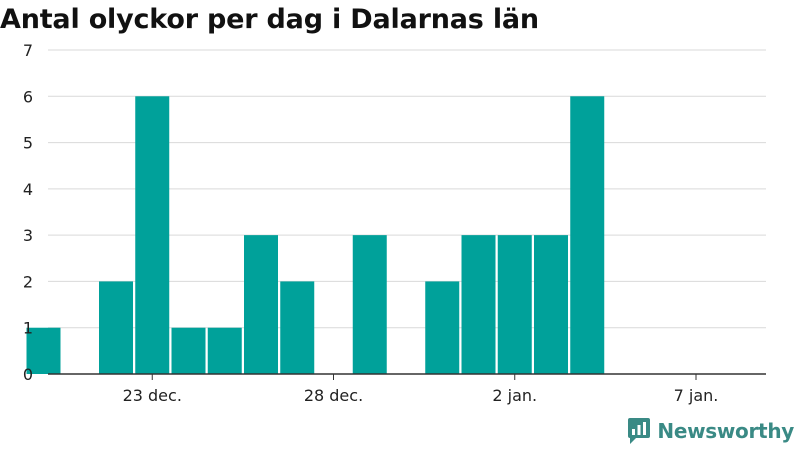 Image resolution: width=800 pixels, height=450 pixels. I want to click on x-tick-label: 28 dec., so click(333, 395).